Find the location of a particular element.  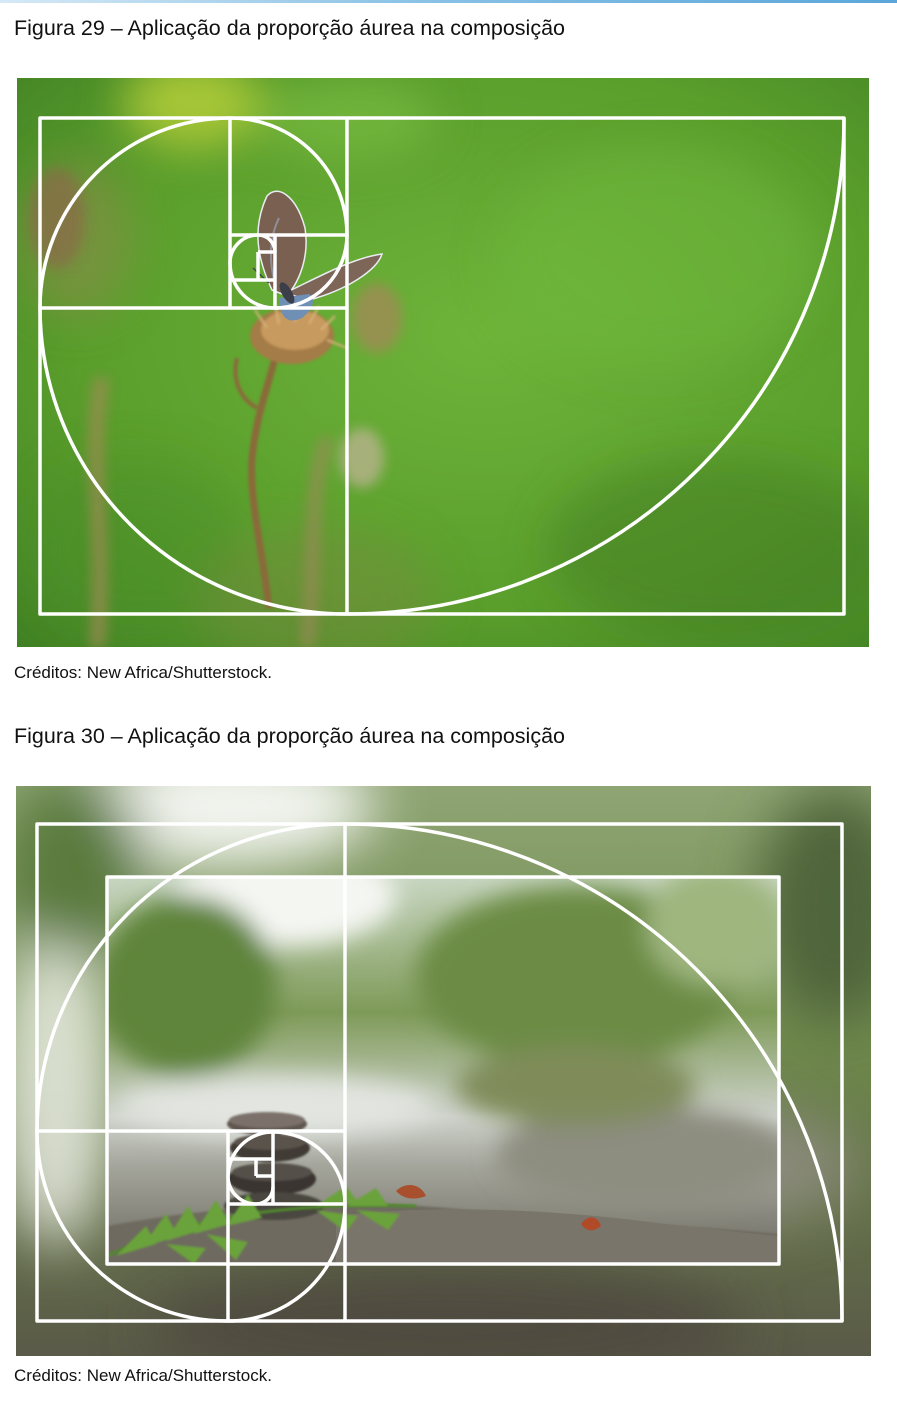

figure-30-credits: Créditos: New Africa/Shutterstock. is located at coordinates (143, 1375).